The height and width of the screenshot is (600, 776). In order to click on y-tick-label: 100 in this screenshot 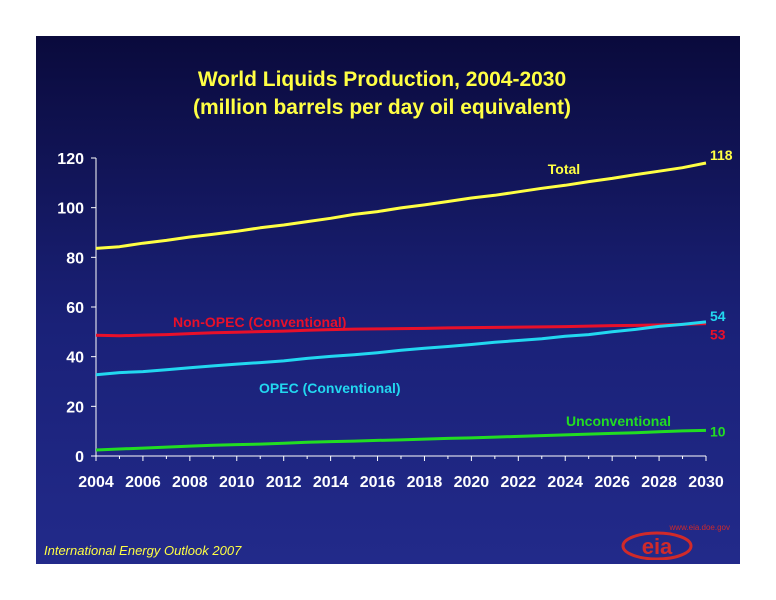, I will do `click(70, 209)`.